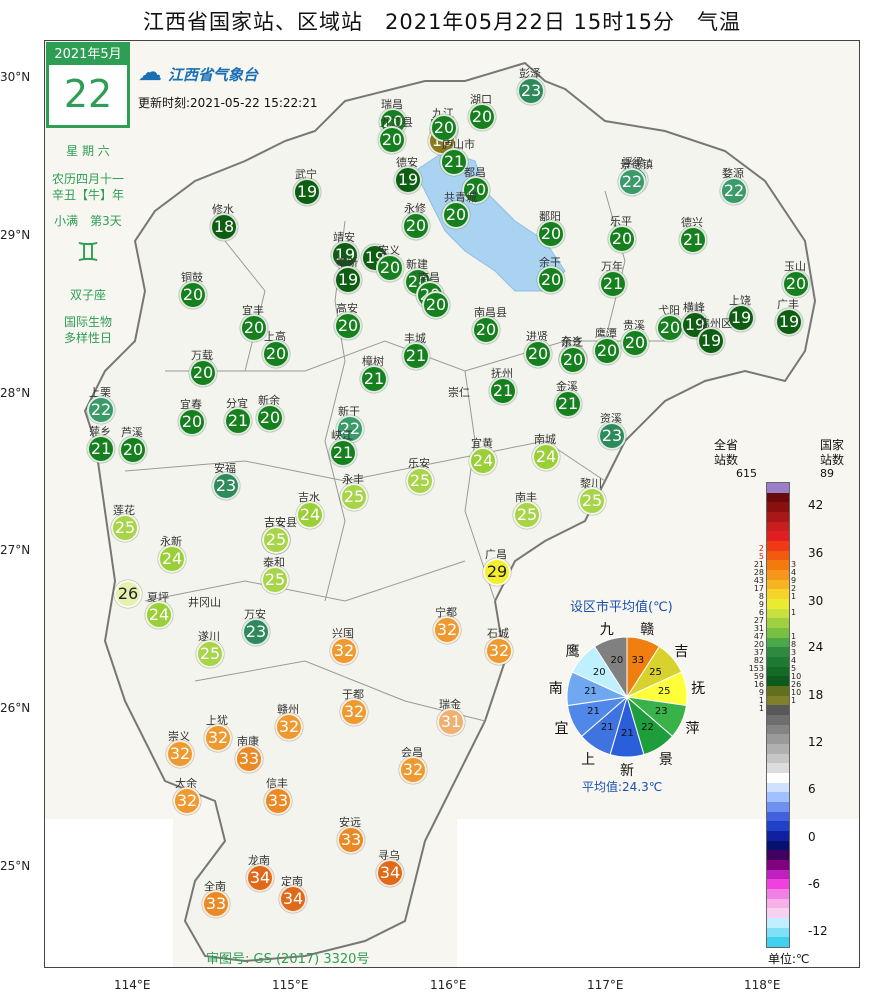  I want to click on pie-slice-label-0: 赣, so click(647, 629).